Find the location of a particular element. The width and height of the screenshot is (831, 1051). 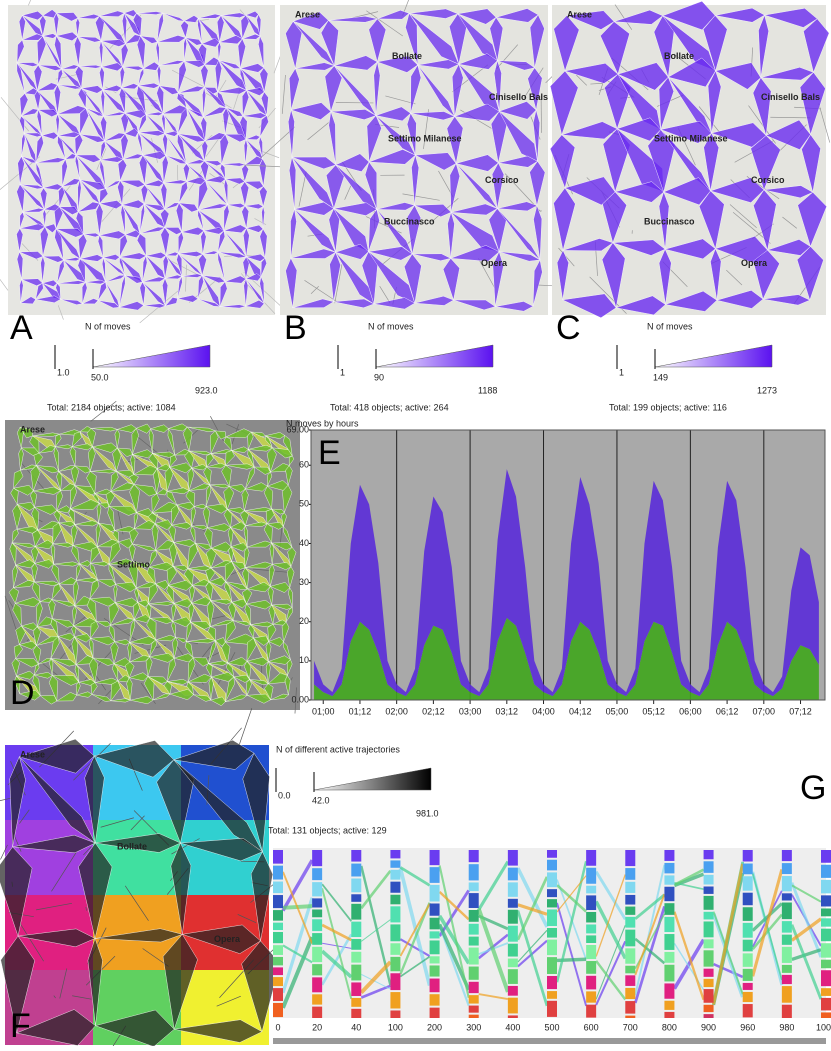

x-tick-label: 04;12 is located at coordinates (580, 711).